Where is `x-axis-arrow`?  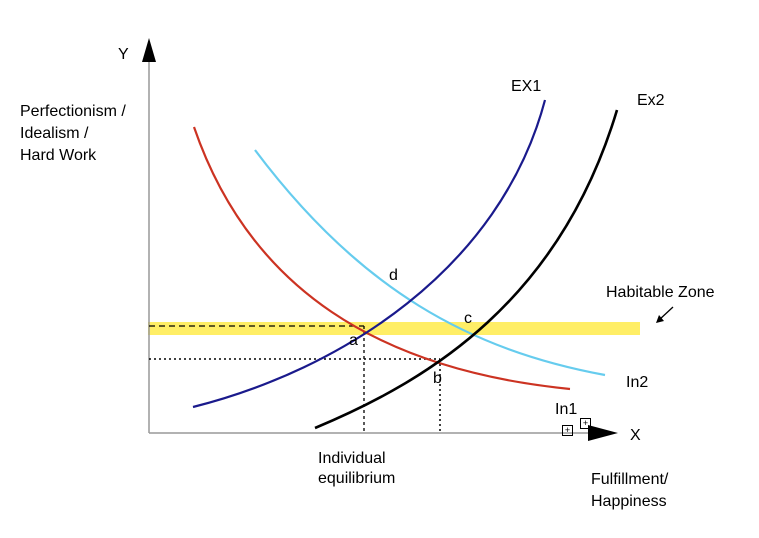 x-axis-arrow is located at coordinates (603, 433).